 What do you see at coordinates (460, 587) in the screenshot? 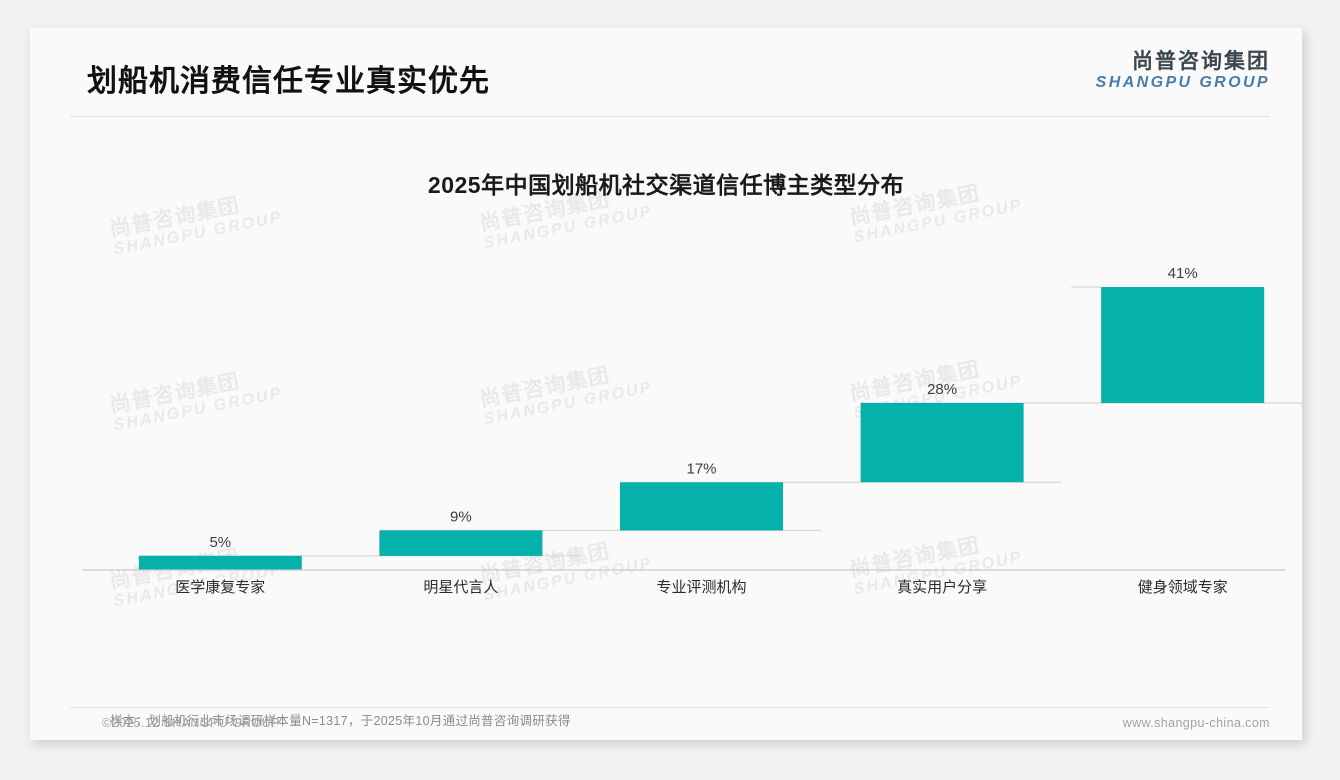
I see `bar-category-label: 明星代言人` at bounding box center [460, 587].